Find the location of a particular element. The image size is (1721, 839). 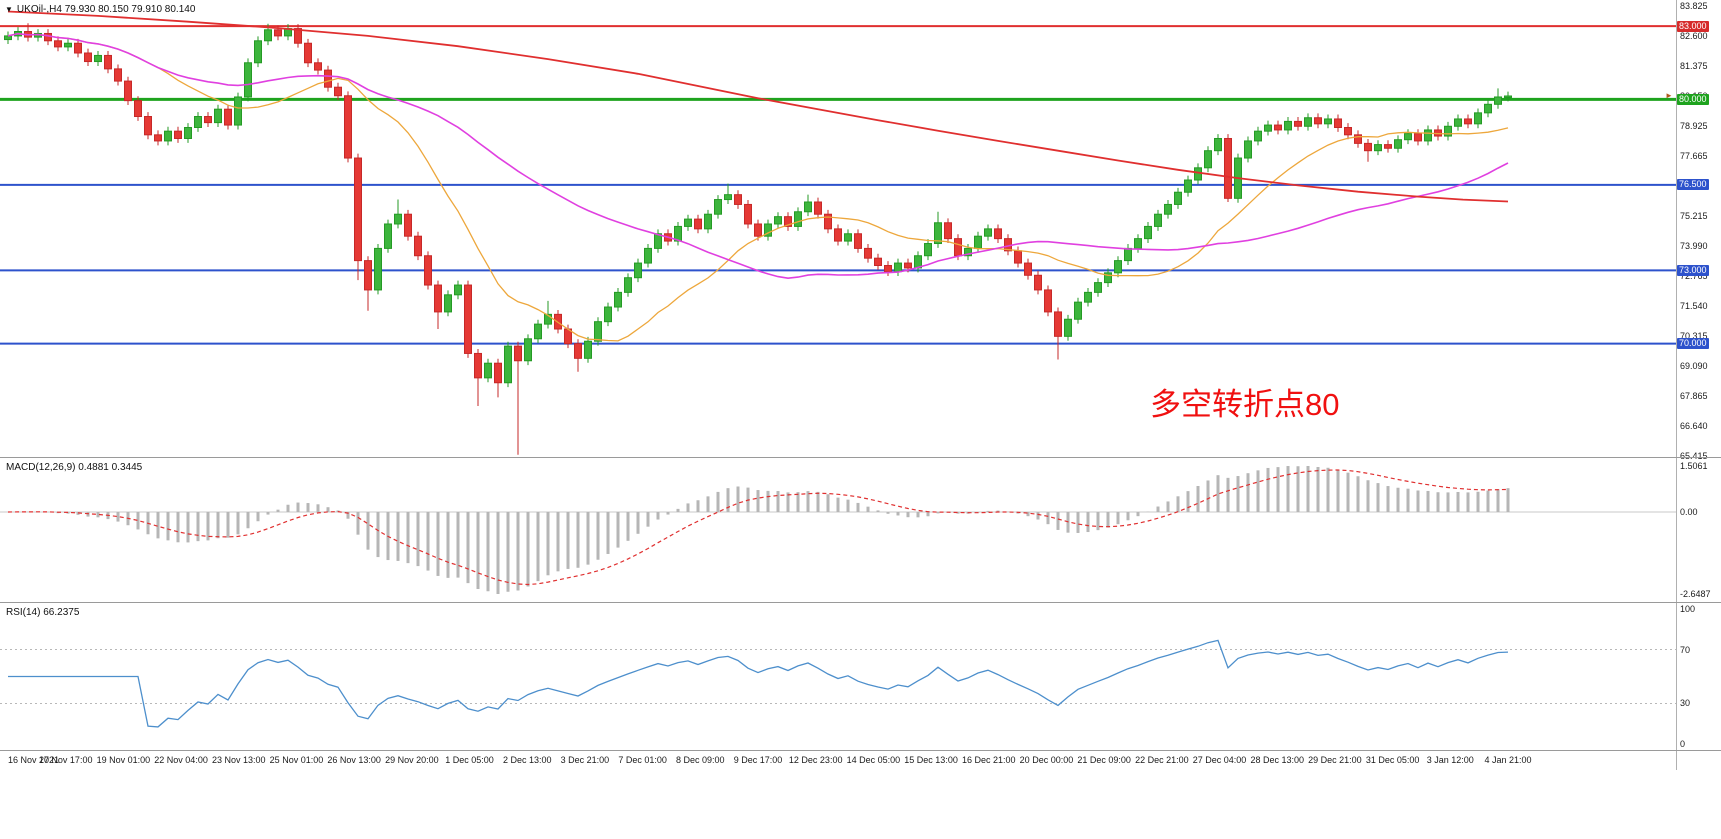

hline-price-badge: 80.000 is located at coordinates (1693, 99).